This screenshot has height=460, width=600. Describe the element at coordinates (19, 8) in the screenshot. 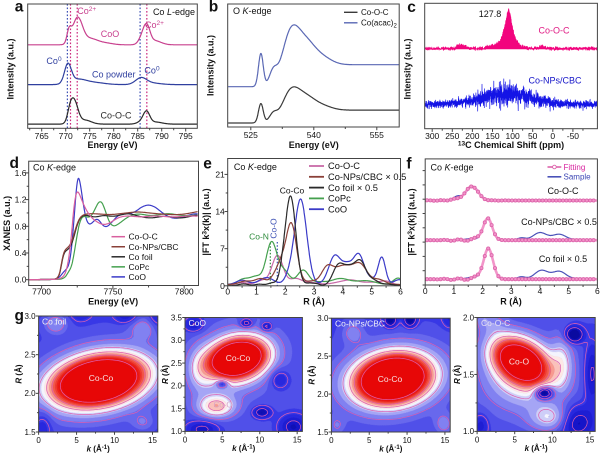

I see `svg-text: a` at that location.